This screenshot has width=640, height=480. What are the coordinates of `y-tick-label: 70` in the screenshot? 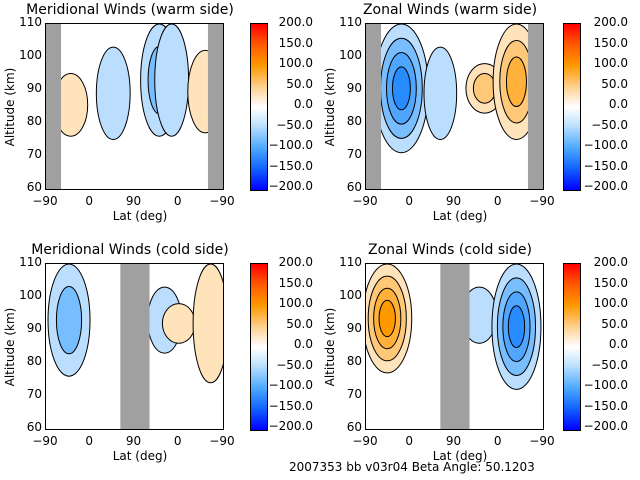 It's located at (34, 394).